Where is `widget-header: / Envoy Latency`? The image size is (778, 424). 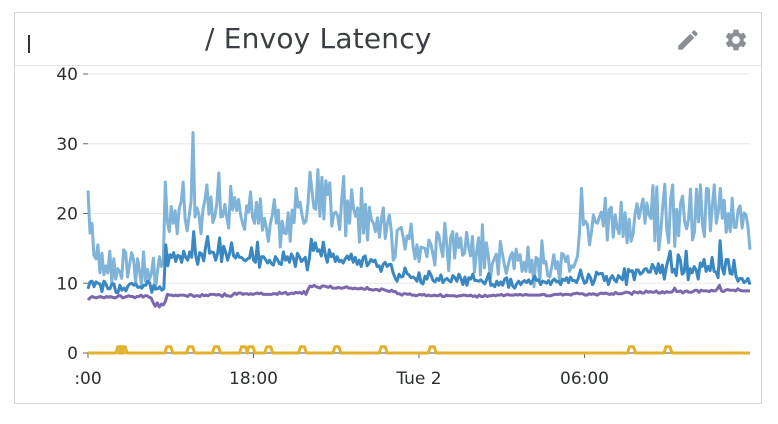 widget-header: / Envoy Latency is located at coordinates (388, 39).